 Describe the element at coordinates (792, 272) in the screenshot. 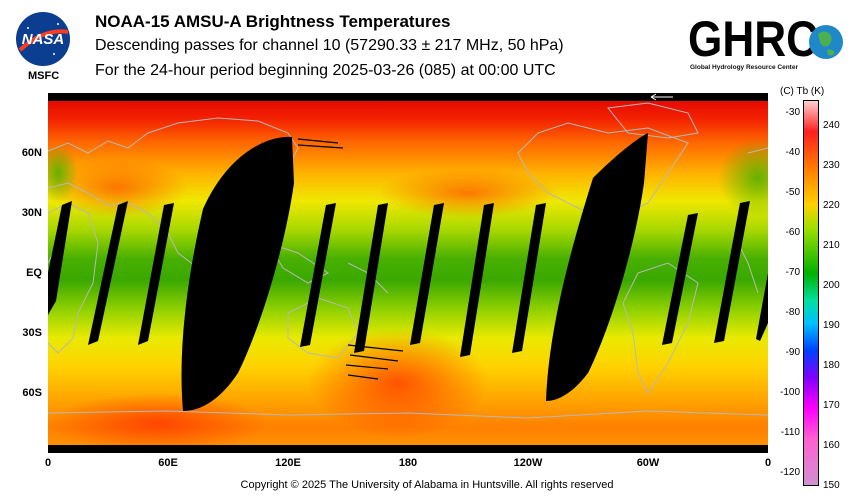

I see `colorbar-celsius-tick: -70` at that location.